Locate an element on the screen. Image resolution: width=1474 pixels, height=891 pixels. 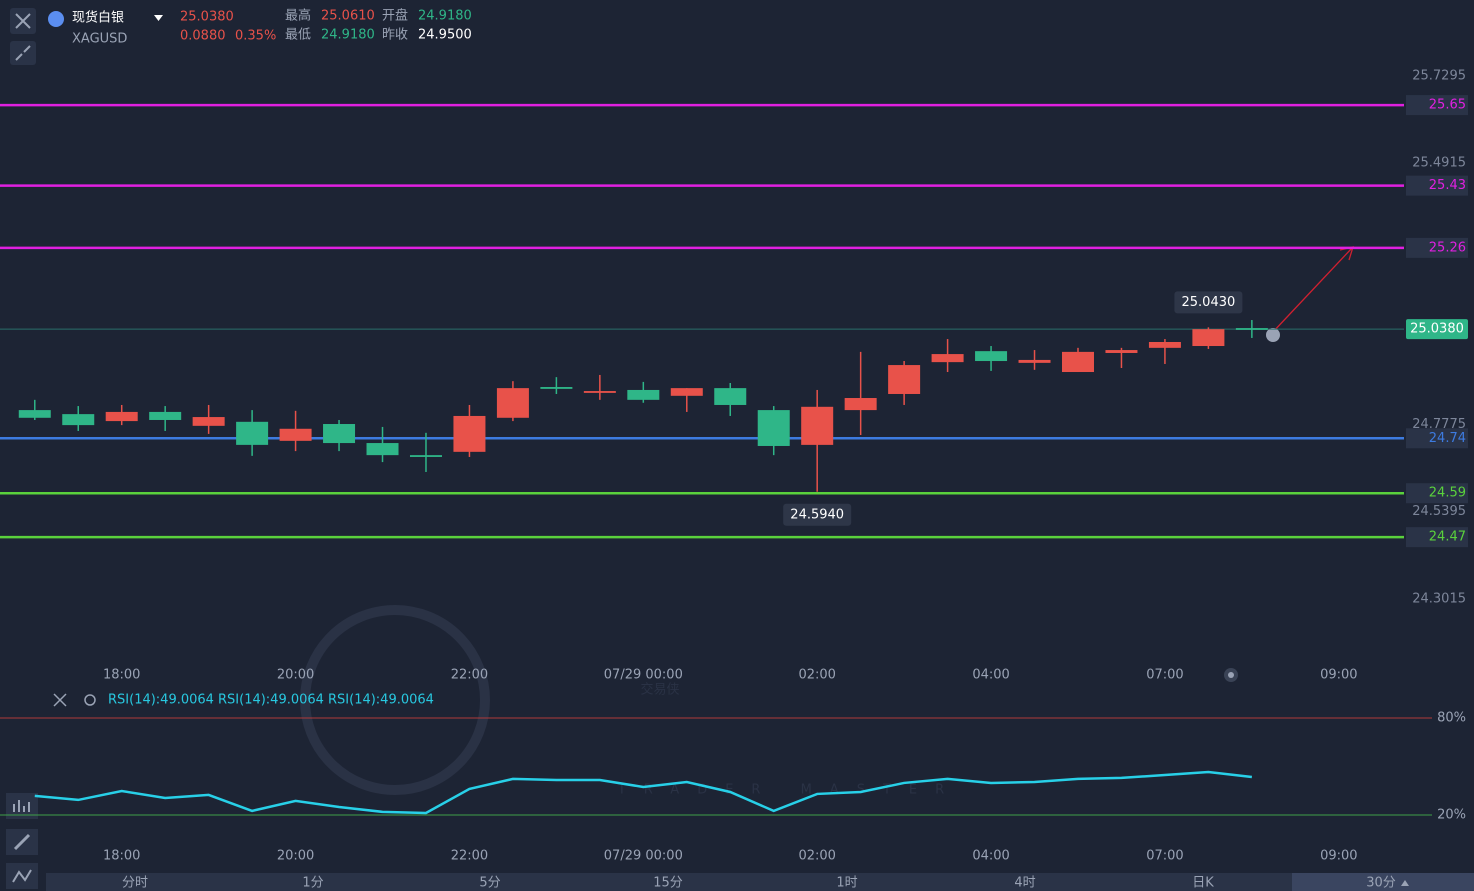
watermark-logo is located at coordinates (395, 700).